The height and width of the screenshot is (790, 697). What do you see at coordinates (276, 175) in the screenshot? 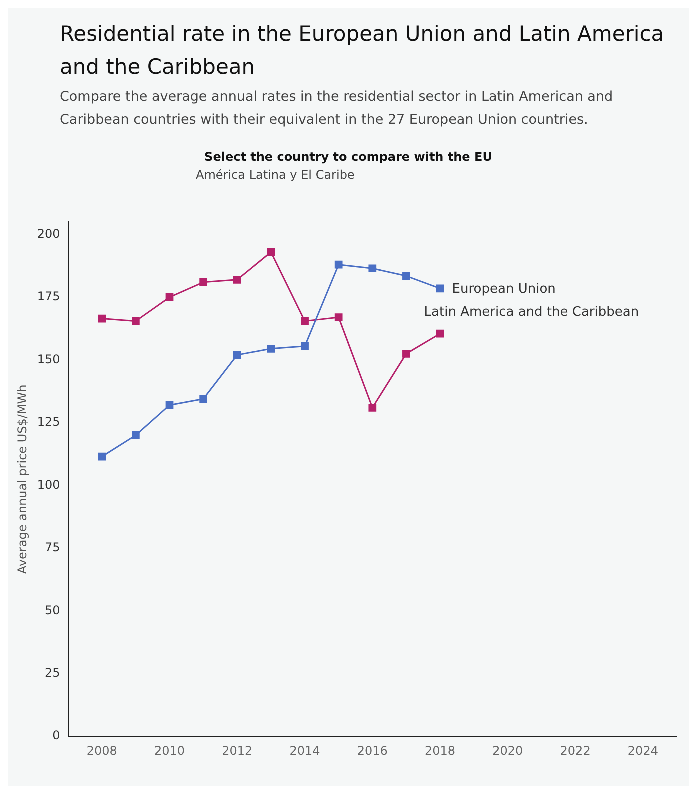
I see `text: América Latina y El Caribe` at bounding box center [276, 175].